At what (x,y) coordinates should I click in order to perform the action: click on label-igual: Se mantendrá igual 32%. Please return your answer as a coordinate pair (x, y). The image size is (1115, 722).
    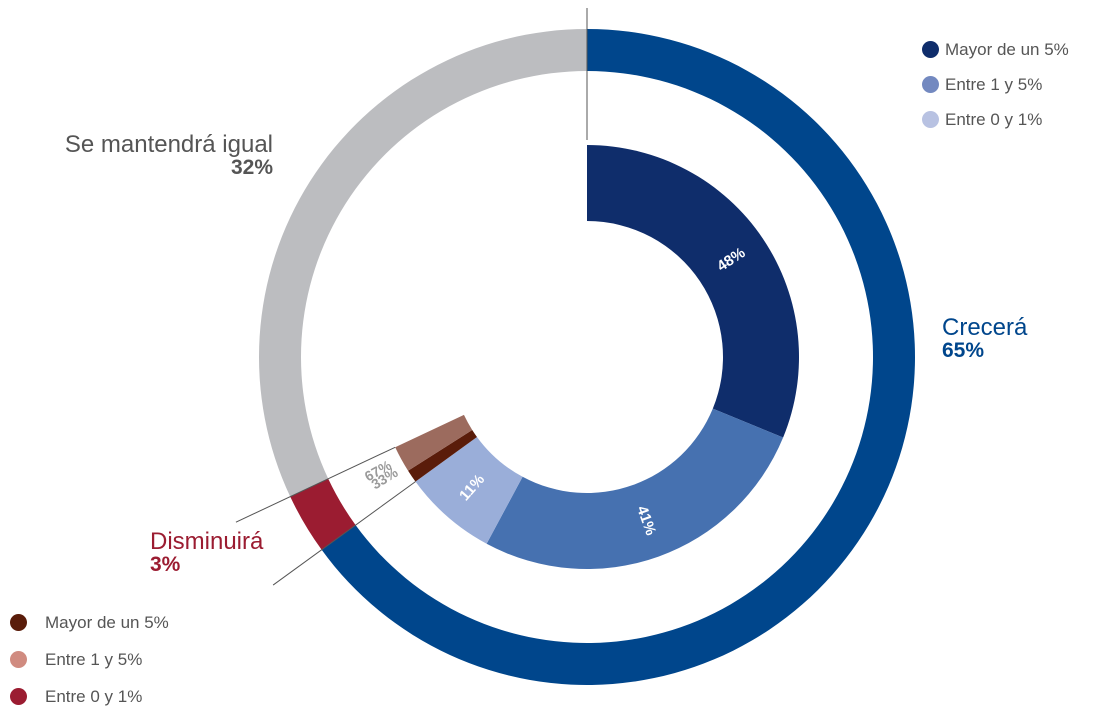
    Looking at the image, I should click on (168, 155).